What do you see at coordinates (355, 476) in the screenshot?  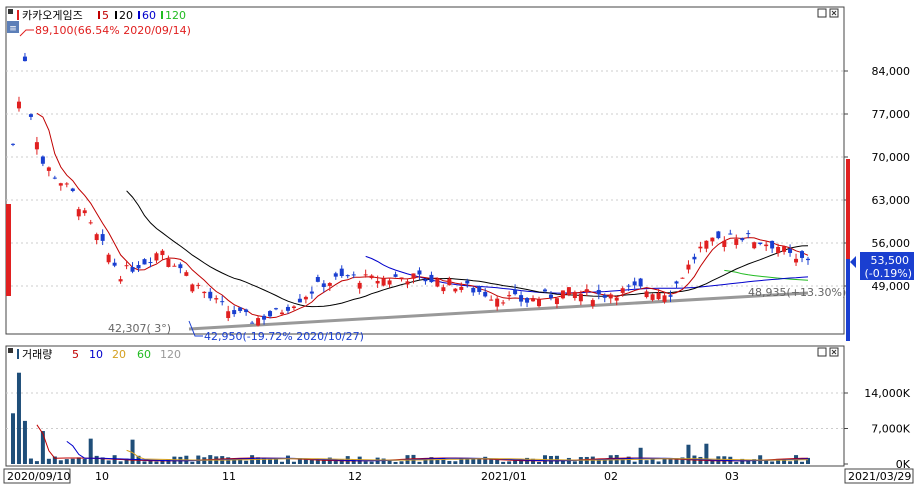 I see `x-label-dec: 12` at bounding box center [355, 476].